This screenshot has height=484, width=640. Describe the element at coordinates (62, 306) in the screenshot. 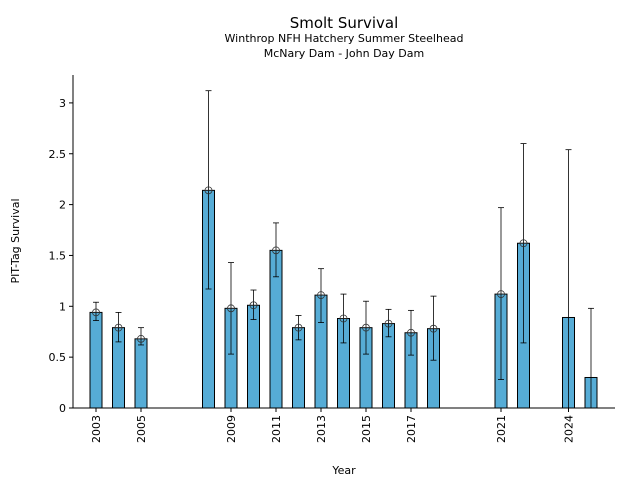

I see `y-tick-label: 1` at that location.